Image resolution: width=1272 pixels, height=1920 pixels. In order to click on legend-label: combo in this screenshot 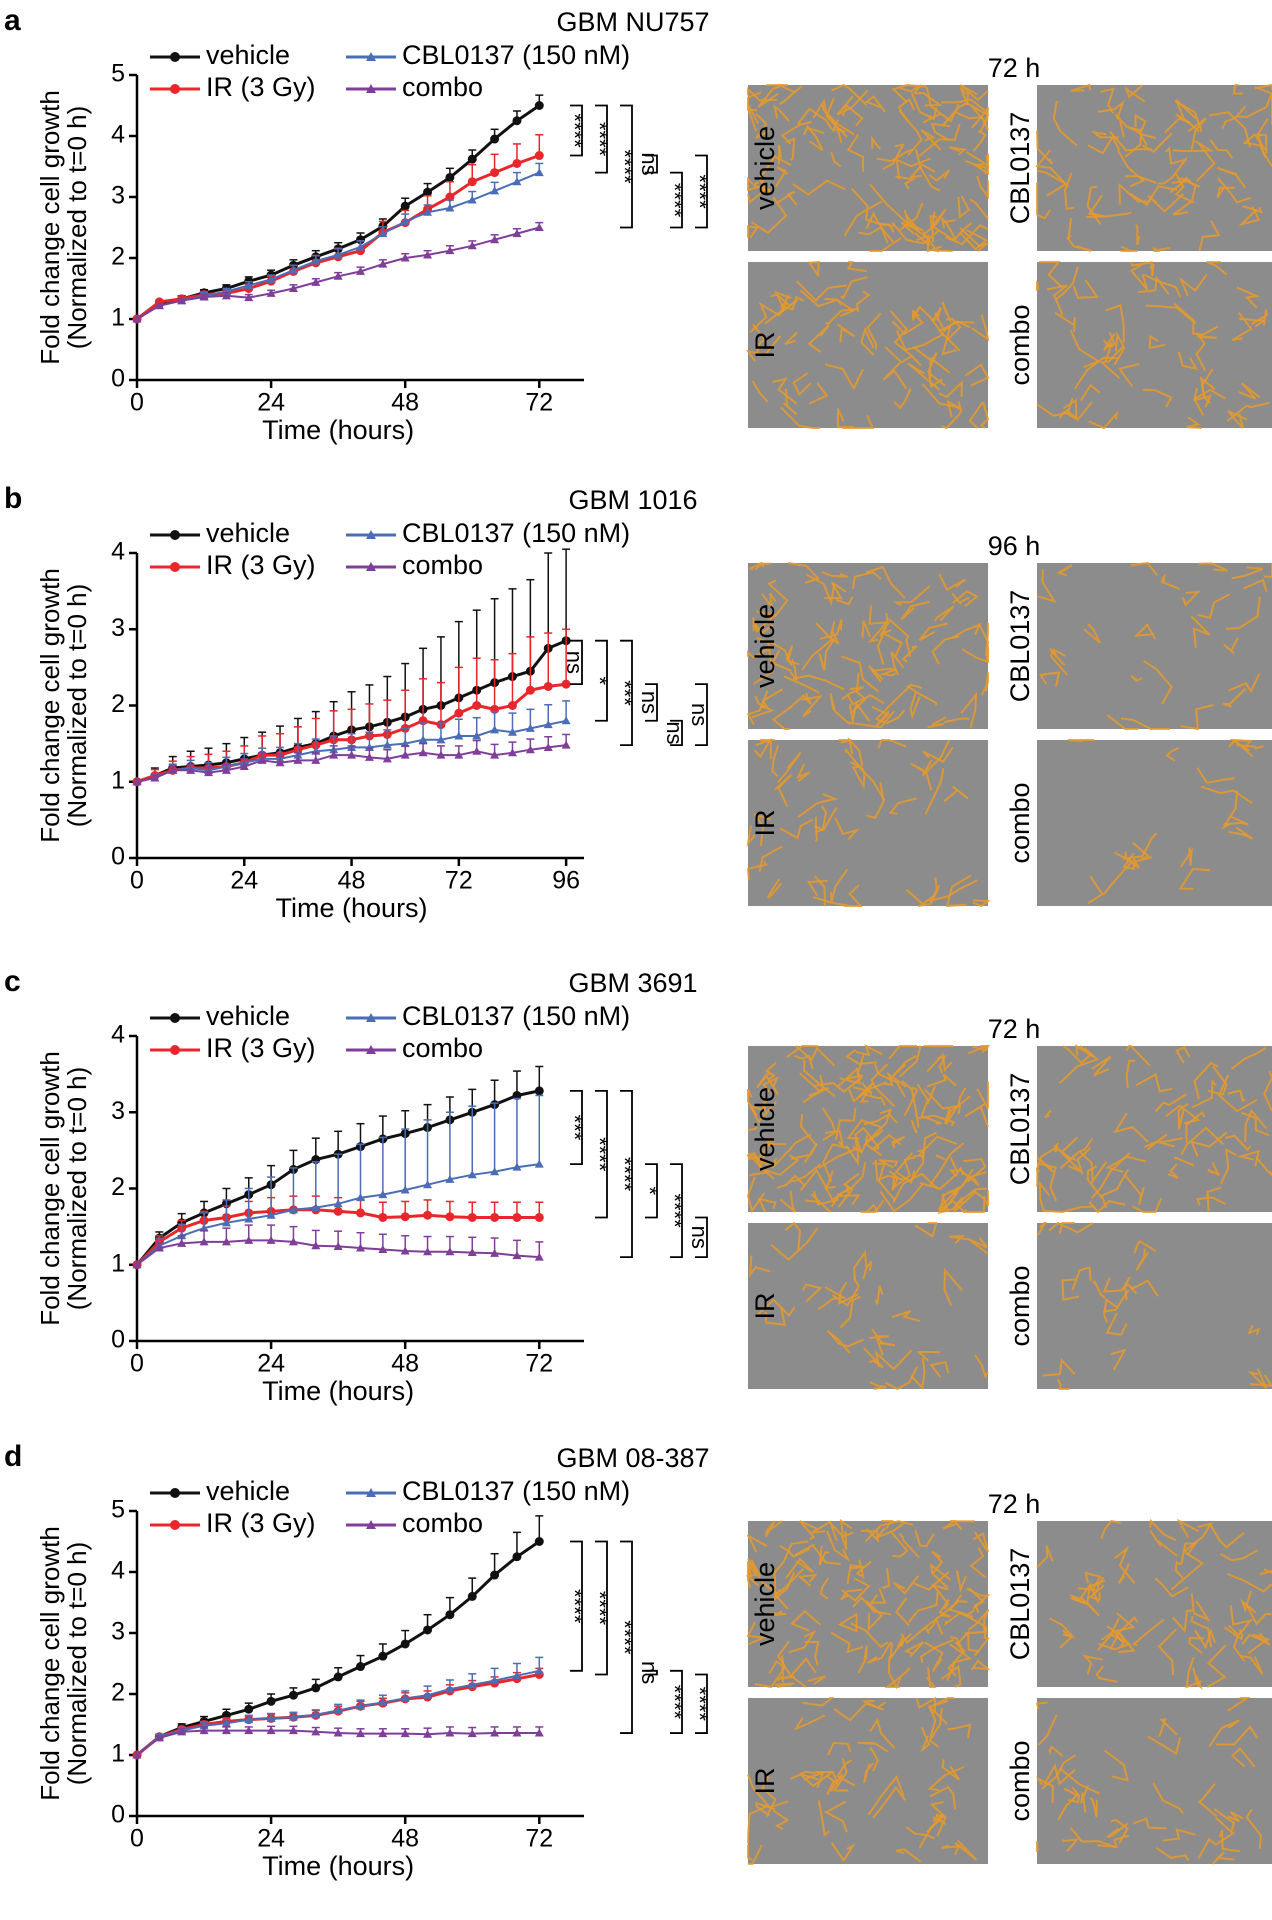, I will do `click(442, 1523)`.